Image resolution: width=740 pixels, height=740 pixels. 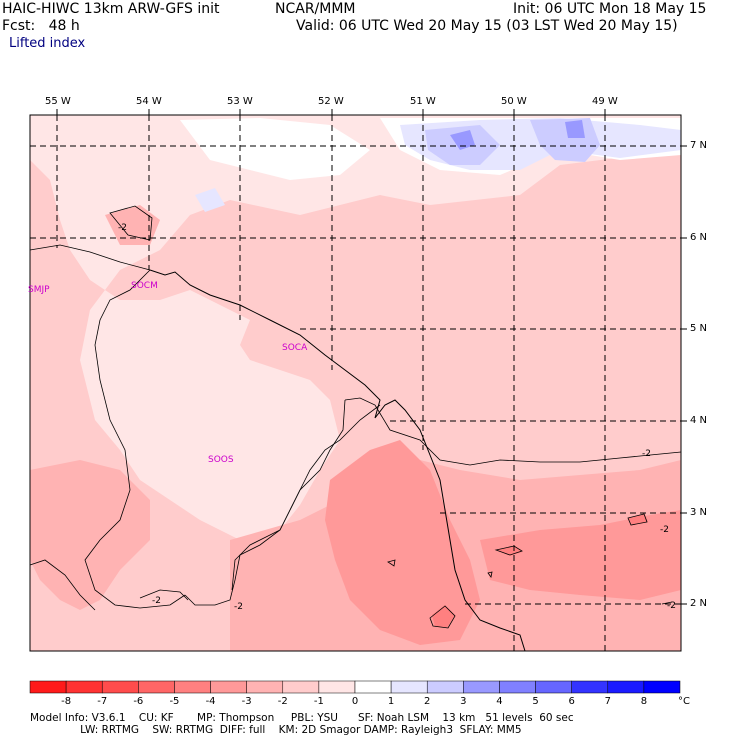 What do you see at coordinates (275, 149) in the screenshot?
I see `shade-white-region` at bounding box center [275, 149].